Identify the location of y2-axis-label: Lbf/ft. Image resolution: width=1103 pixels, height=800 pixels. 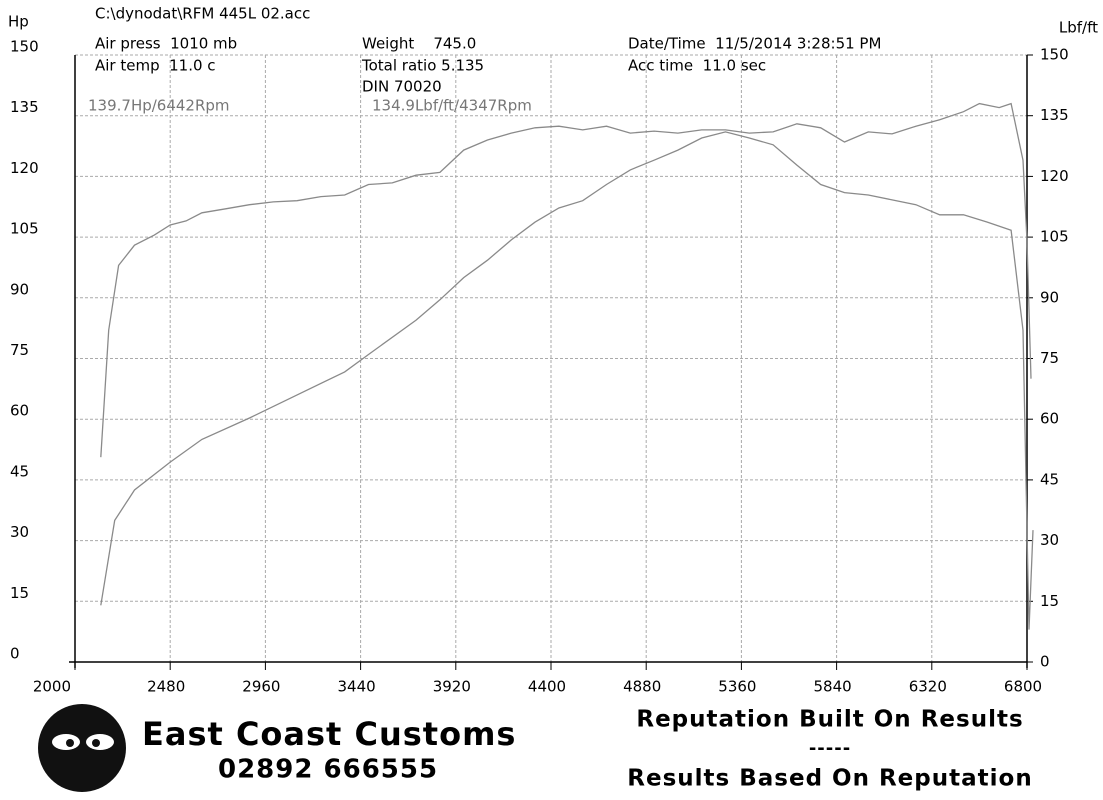
(1078, 28).